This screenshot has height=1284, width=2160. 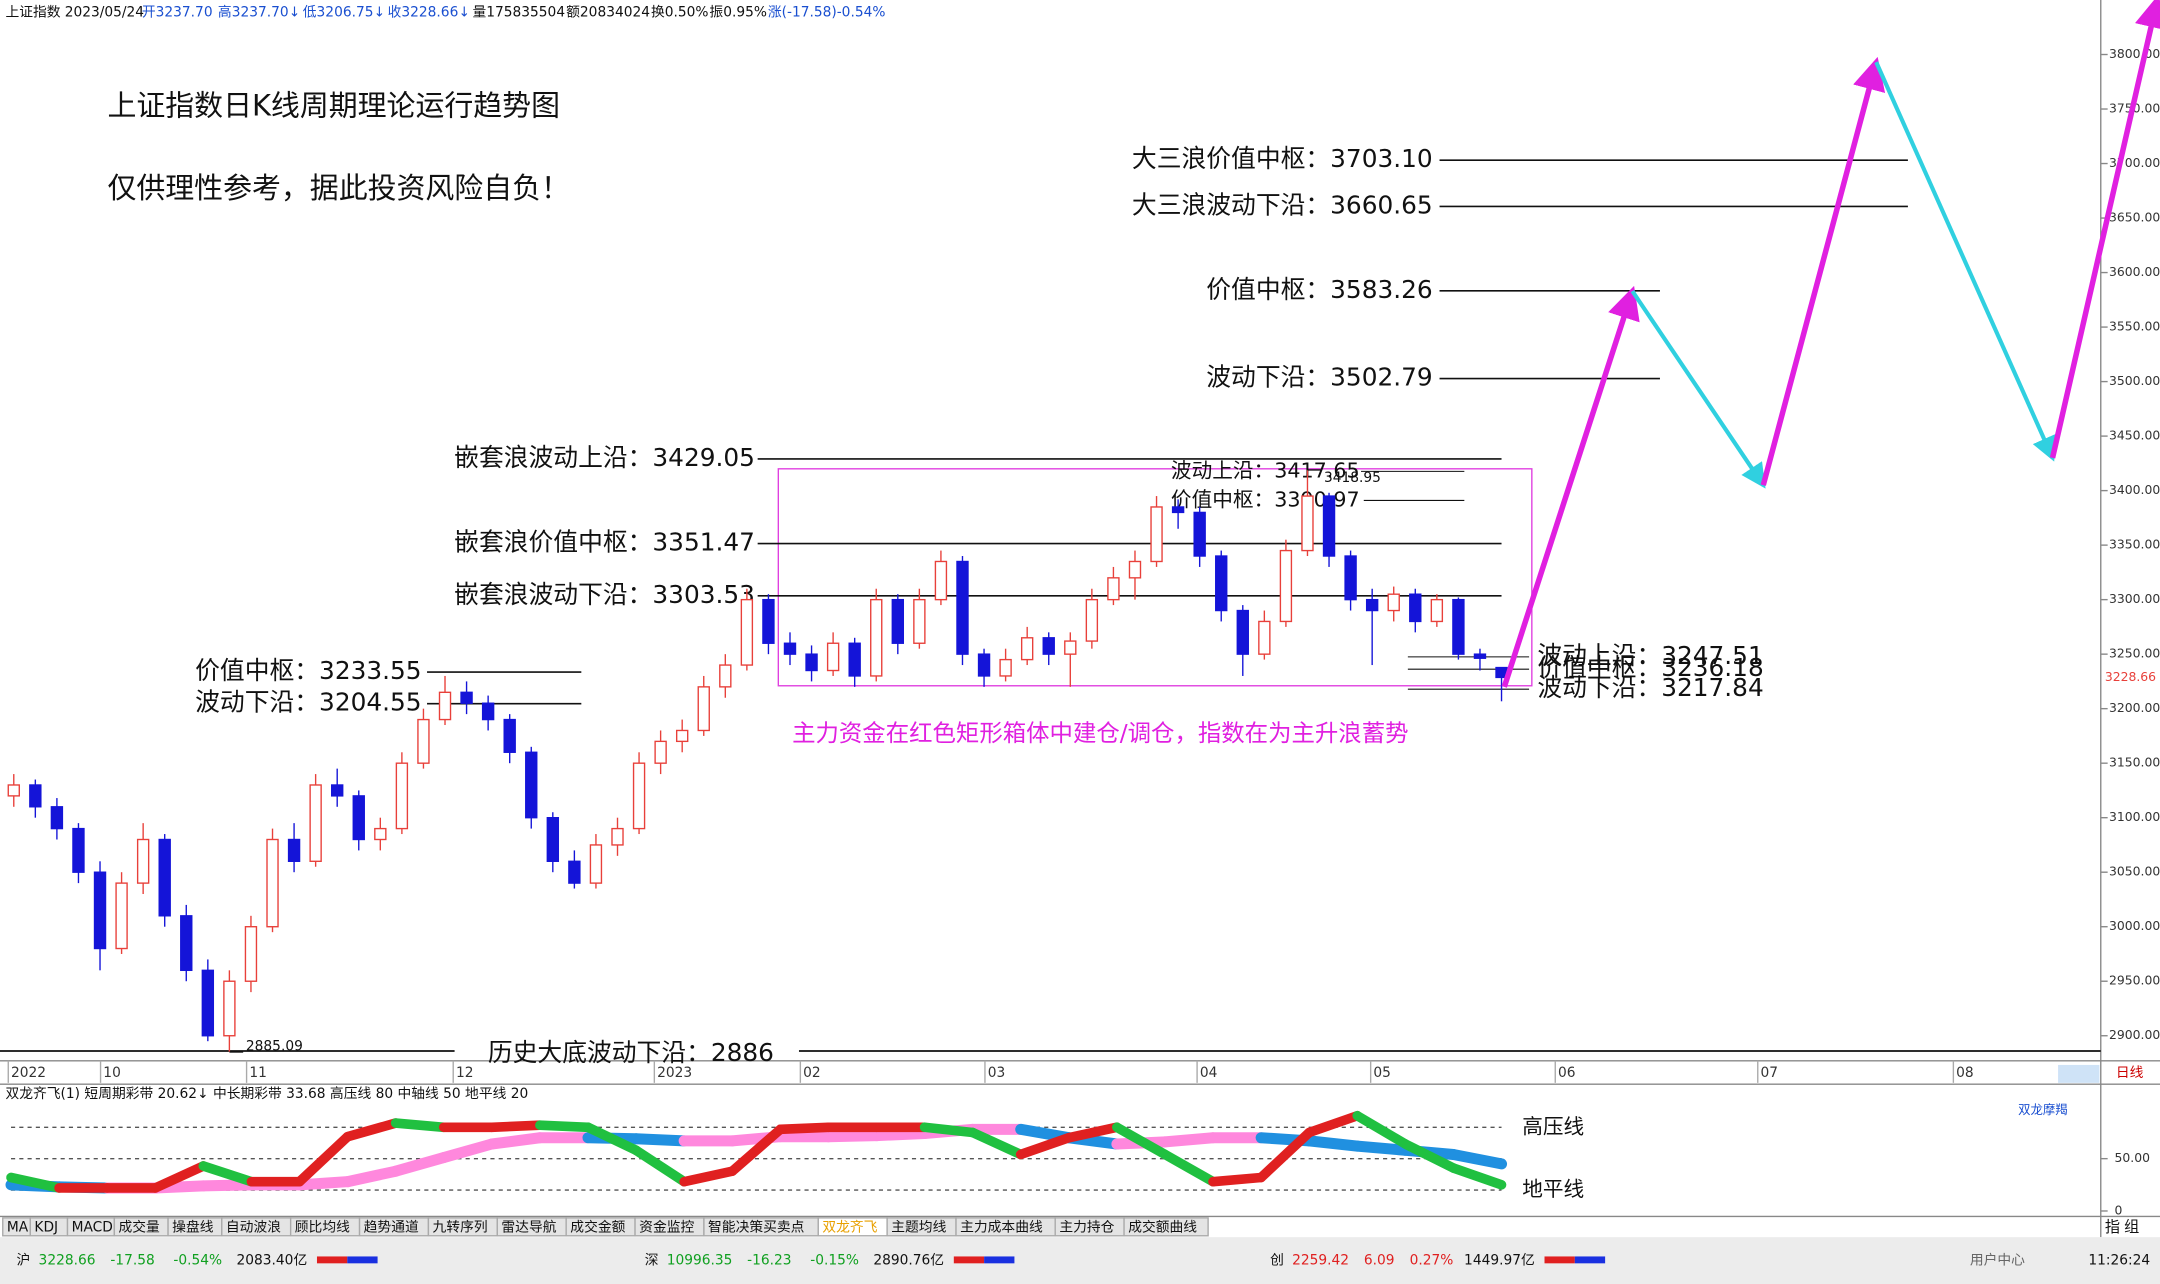 What do you see at coordinates (18, 1228) in the screenshot?
I see `tab-label: MA` at bounding box center [18, 1228].